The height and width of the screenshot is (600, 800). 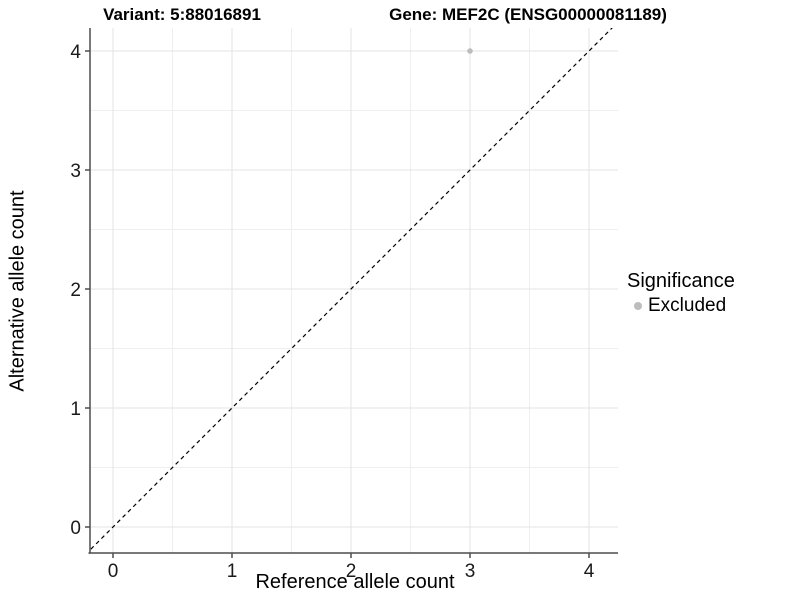 What do you see at coordinates (351, 571) in the screenshot?
I see `x-tick-label: 2` at bounding box center [351, 571].